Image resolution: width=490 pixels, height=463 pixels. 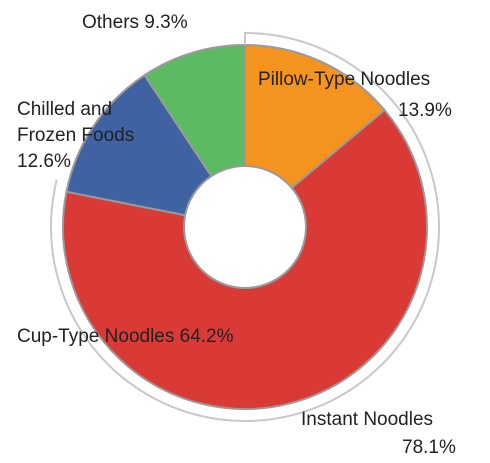 What do you see at coordinates (44, 161) in the screenshot?
I see `label-chilled-percent: 12.6%` at bounding box center [44, 161].